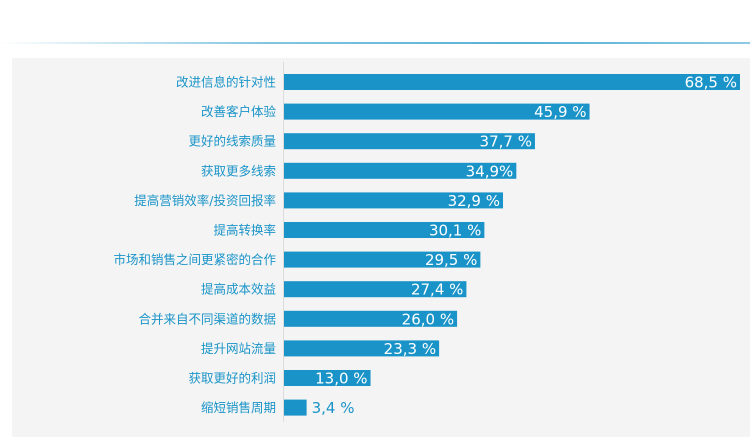 This screenshot has height=437, width=750. Describe the element at coordinates (238, 289) in the screenshot. I see `category-label: 提高成本效益` at that location.